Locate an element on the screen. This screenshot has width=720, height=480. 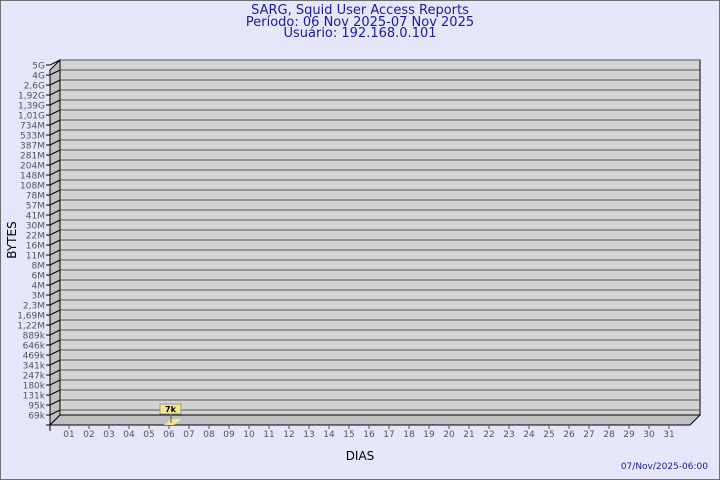
y-tick-label: 69k is located at coordinates (36, 417).